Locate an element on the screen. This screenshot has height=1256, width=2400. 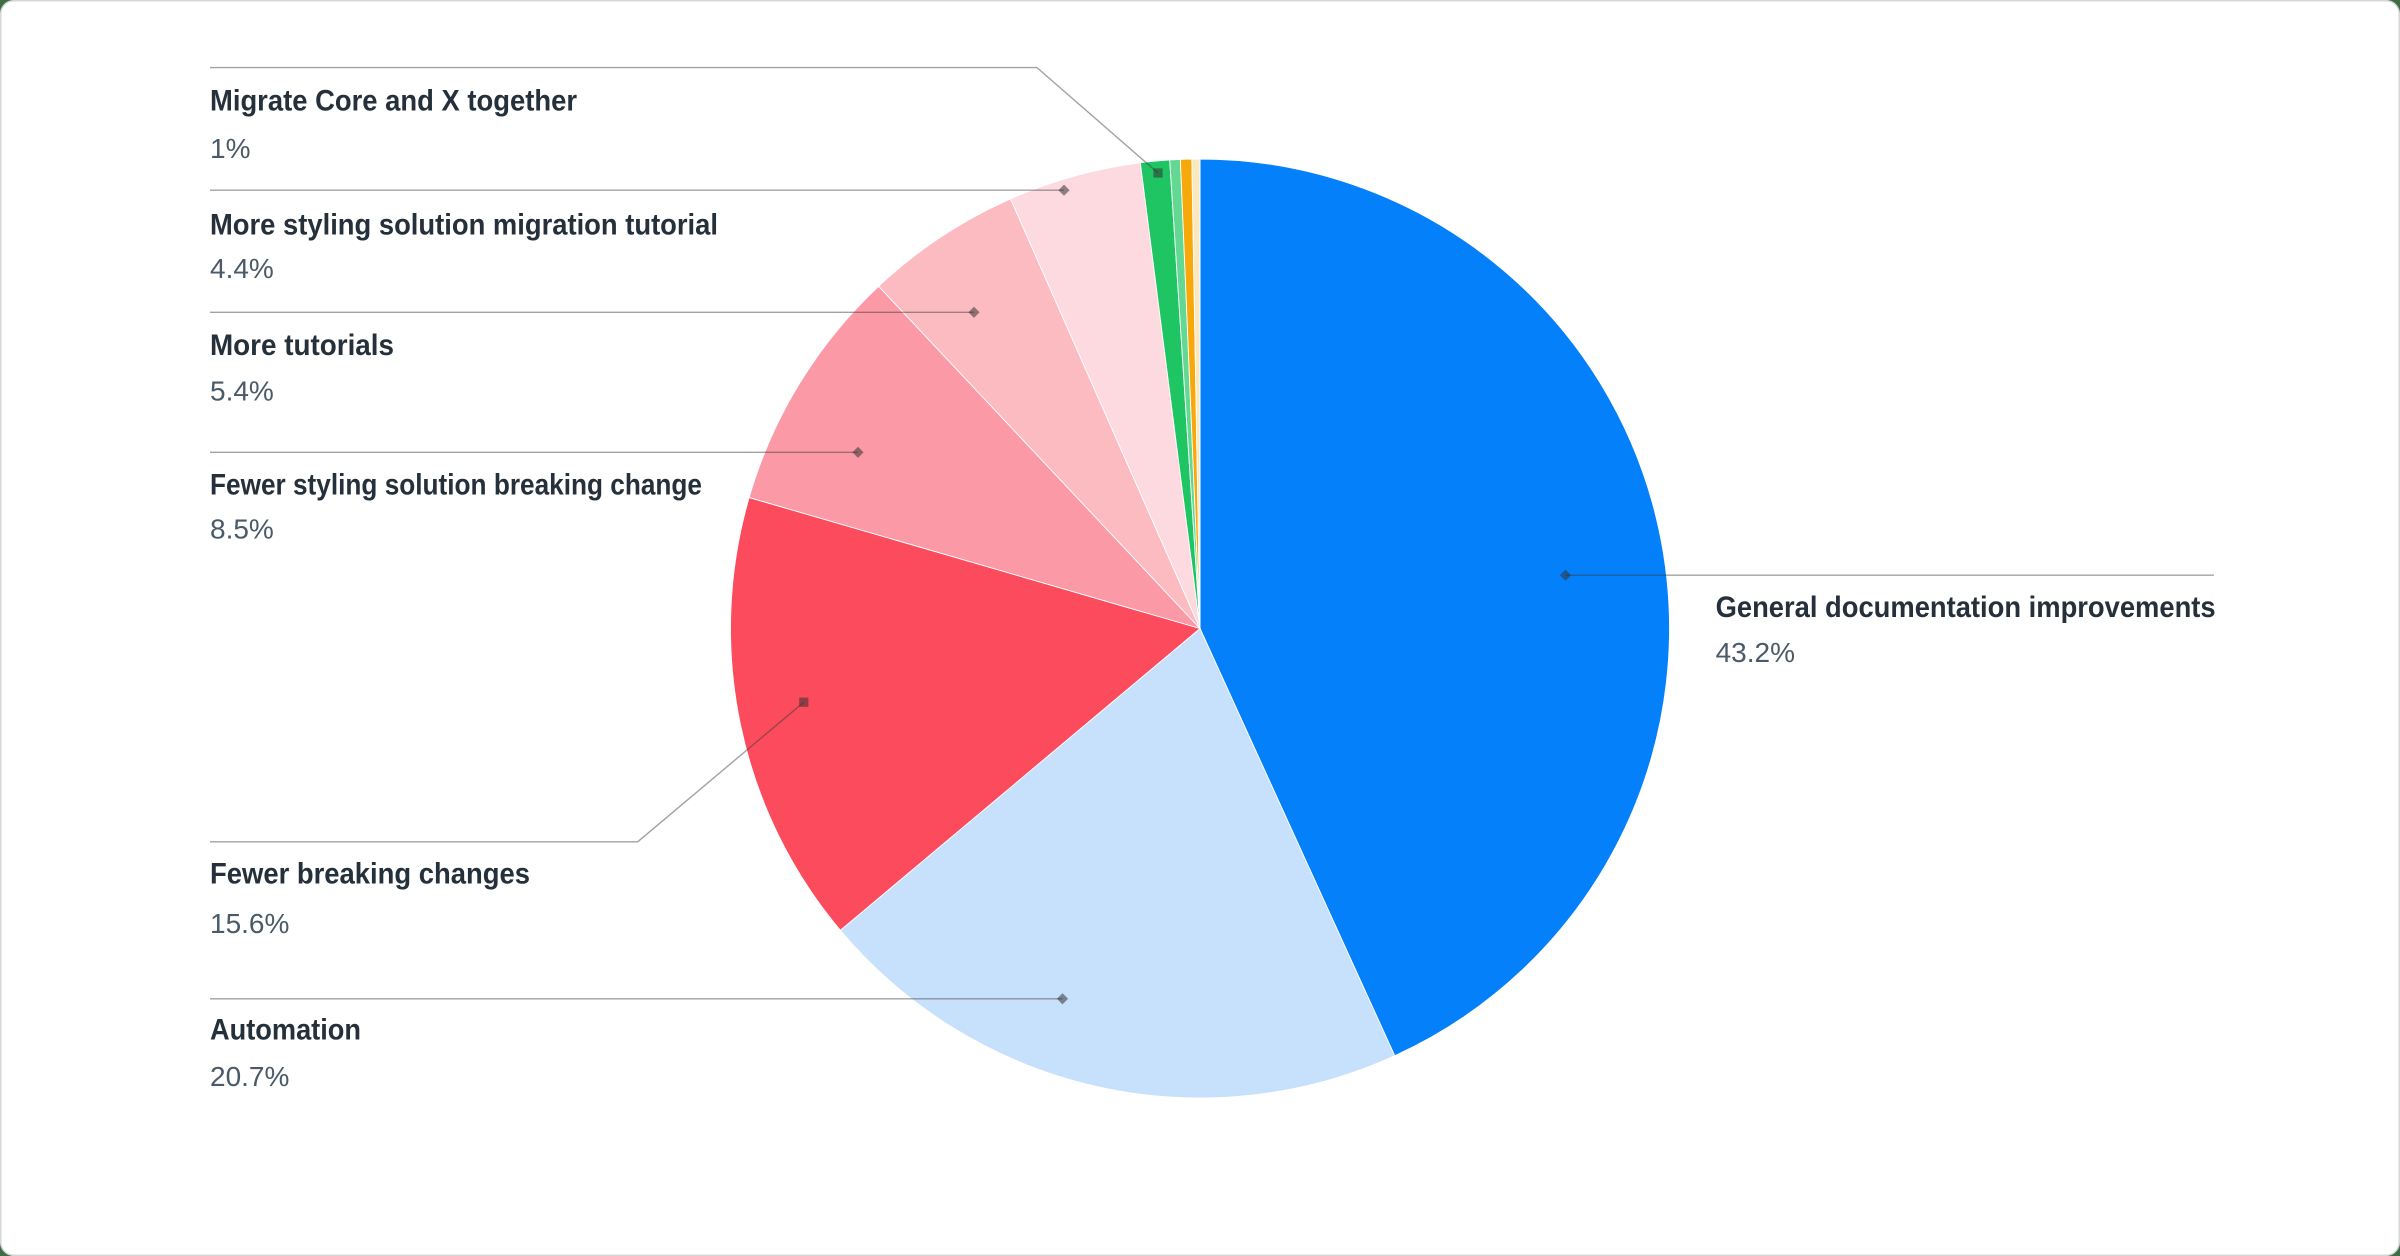
svg-text: 4.4% is located at coordinates (242, 268).